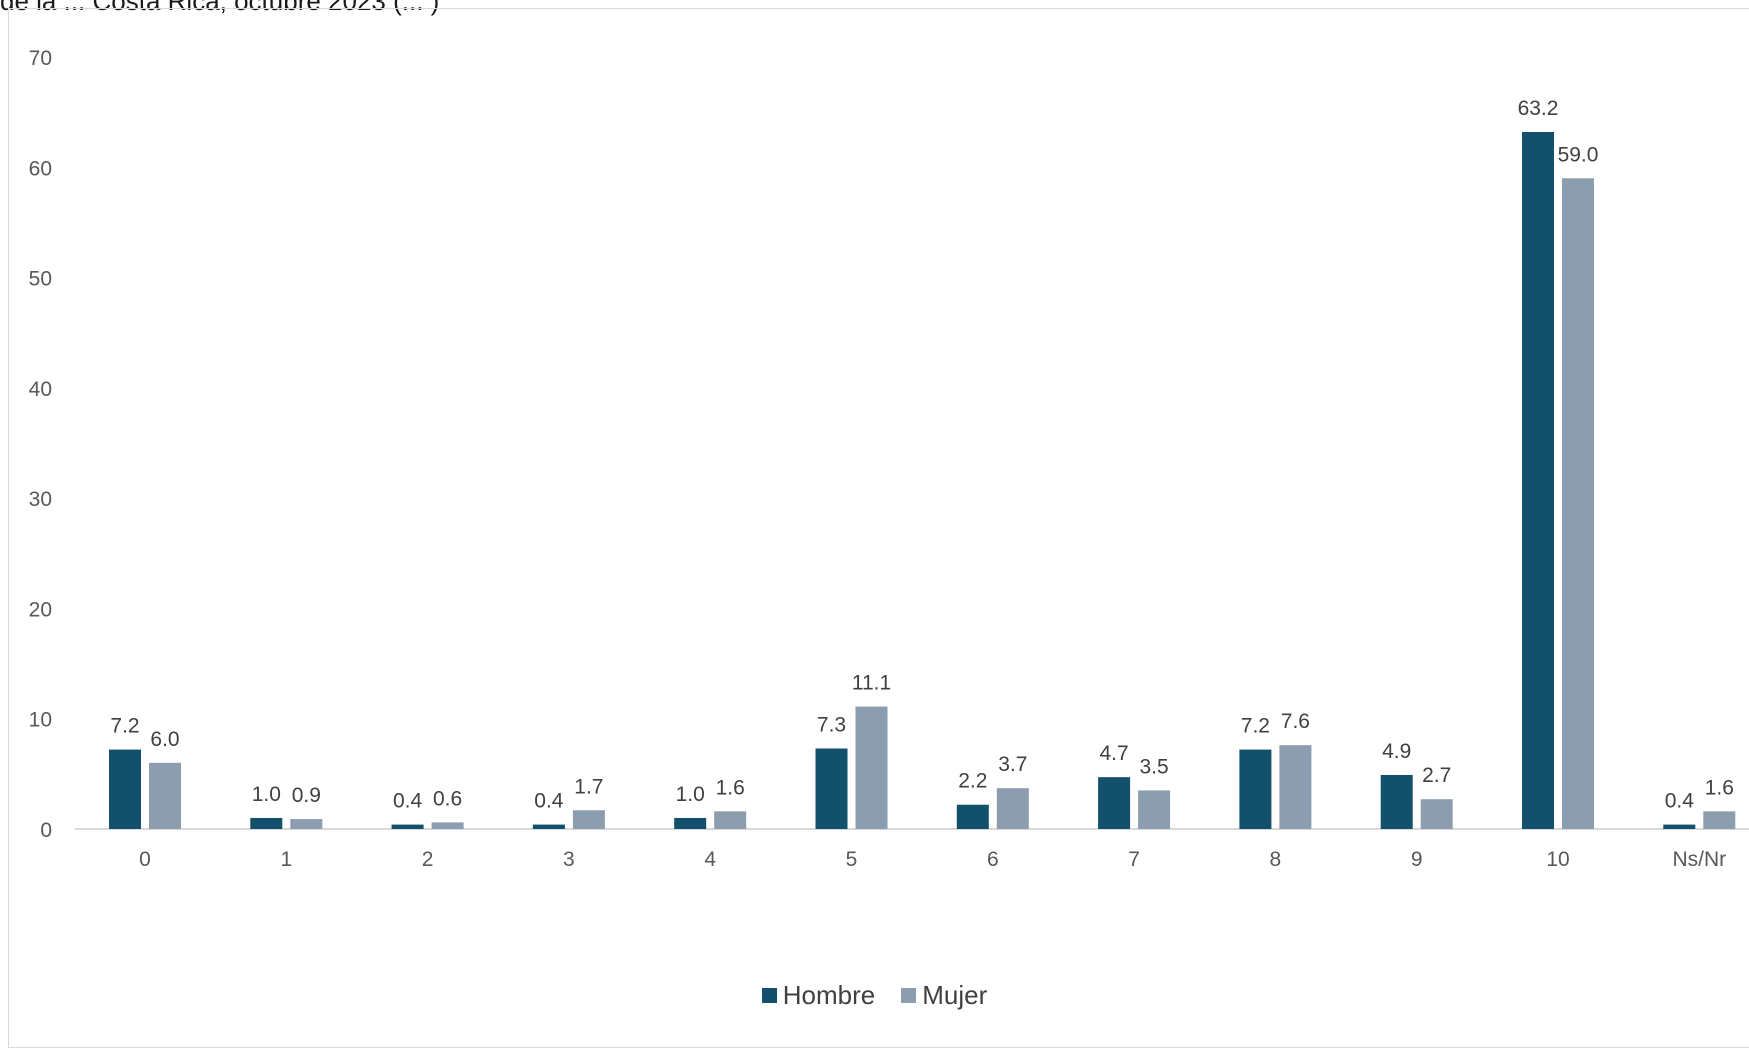 The image size is (1749, 1048). What do you see at coordinates (831, 724) in the screenshot?
I see `data-label: 7.3` at bounding box center [831, 724].